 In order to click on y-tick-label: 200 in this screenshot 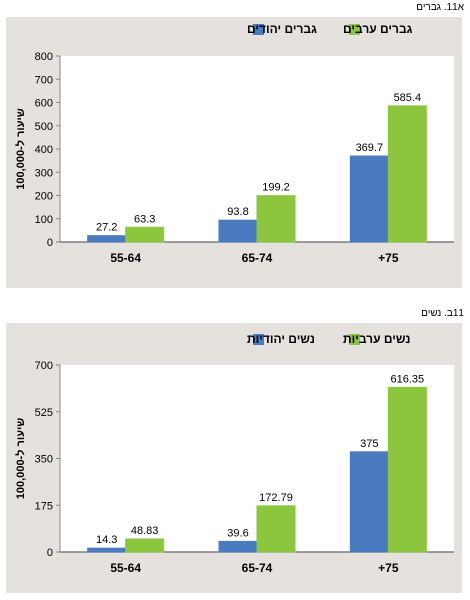, I will do `click(44, 197)`.